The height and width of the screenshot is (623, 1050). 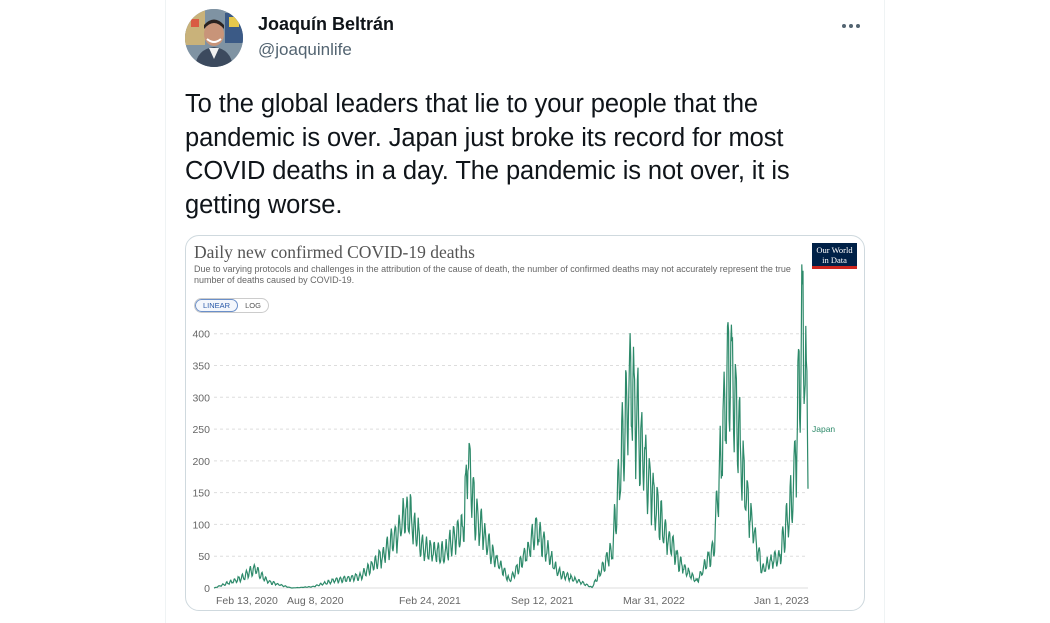 I want to click on chart-title: Daily new confirmed COVID-19 deaths, so click(x=334, y=252).